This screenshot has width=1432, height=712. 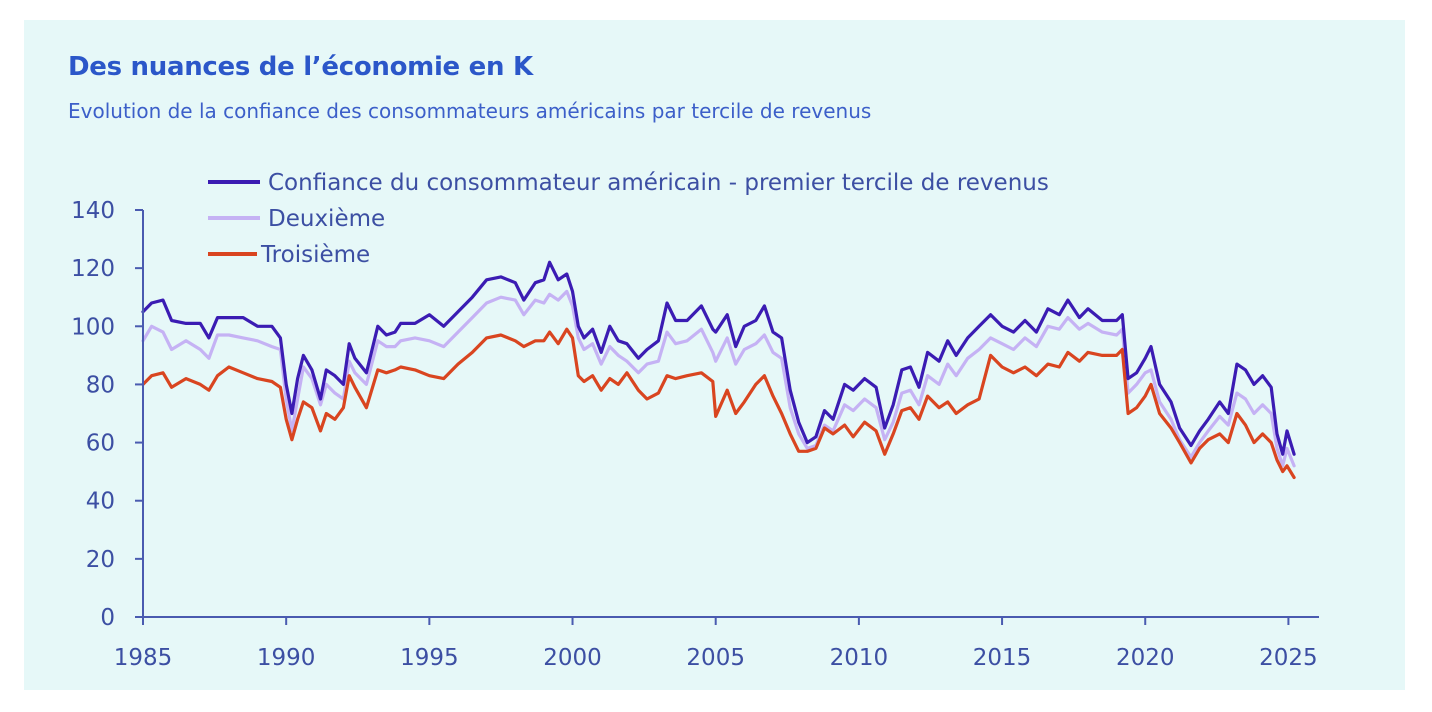 I want to click on y-tick-label: 40, so click(x=100, y=502).